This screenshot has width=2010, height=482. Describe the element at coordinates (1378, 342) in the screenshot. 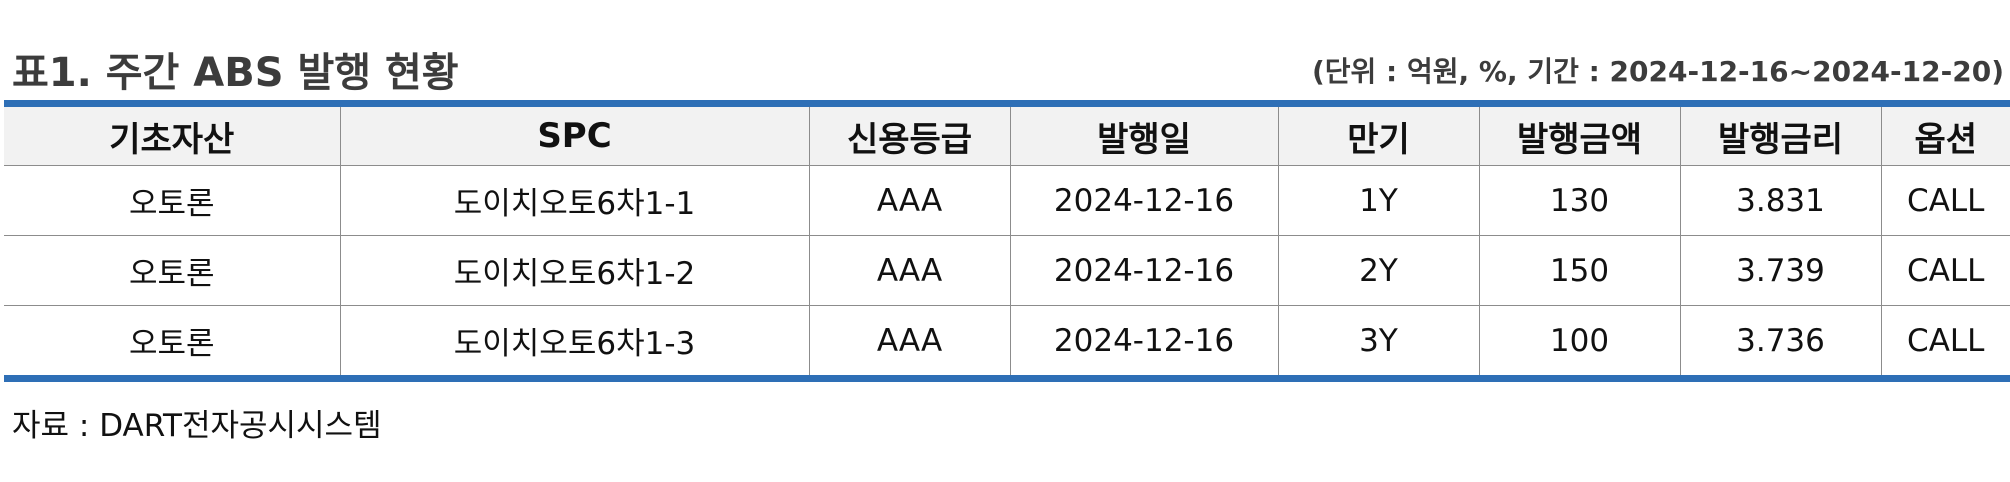

I see `cell-maturity: 3Y` at that location.